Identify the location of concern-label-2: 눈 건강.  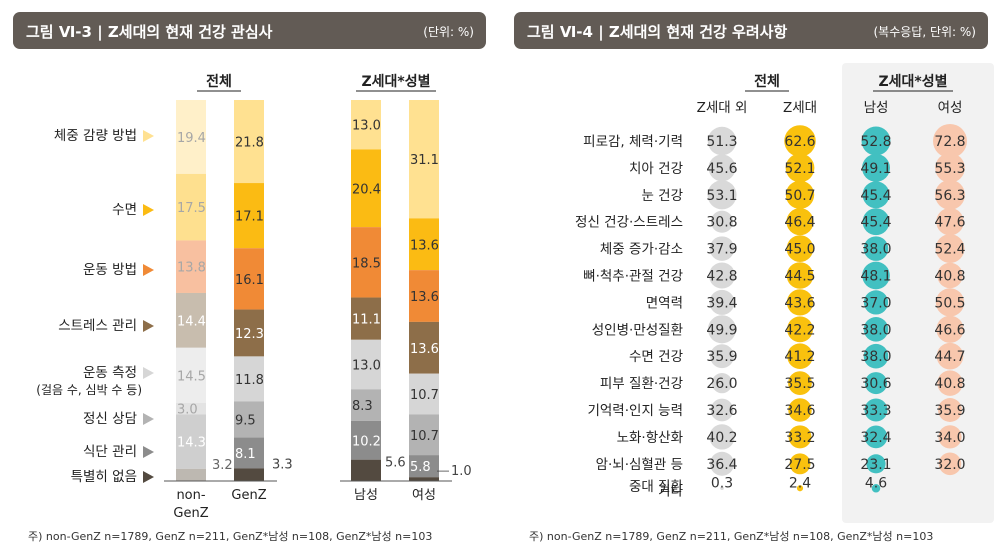
(662, 196).